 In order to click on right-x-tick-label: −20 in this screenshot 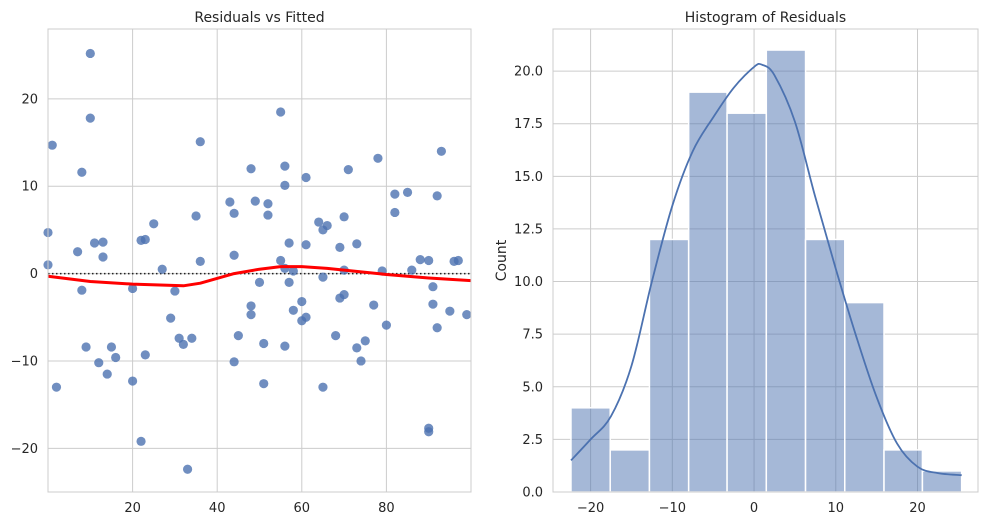, I will do `click(590, 508)`.